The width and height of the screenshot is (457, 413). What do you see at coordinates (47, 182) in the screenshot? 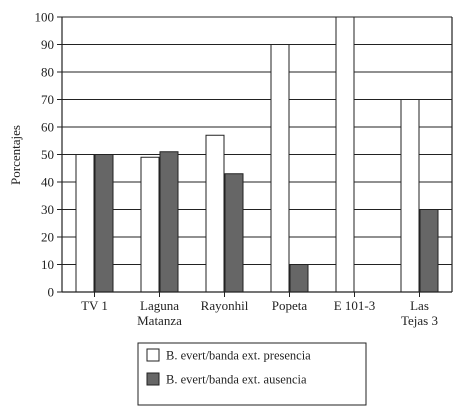
I see `y-tick-label: 40` at bounding box center [47, 182].